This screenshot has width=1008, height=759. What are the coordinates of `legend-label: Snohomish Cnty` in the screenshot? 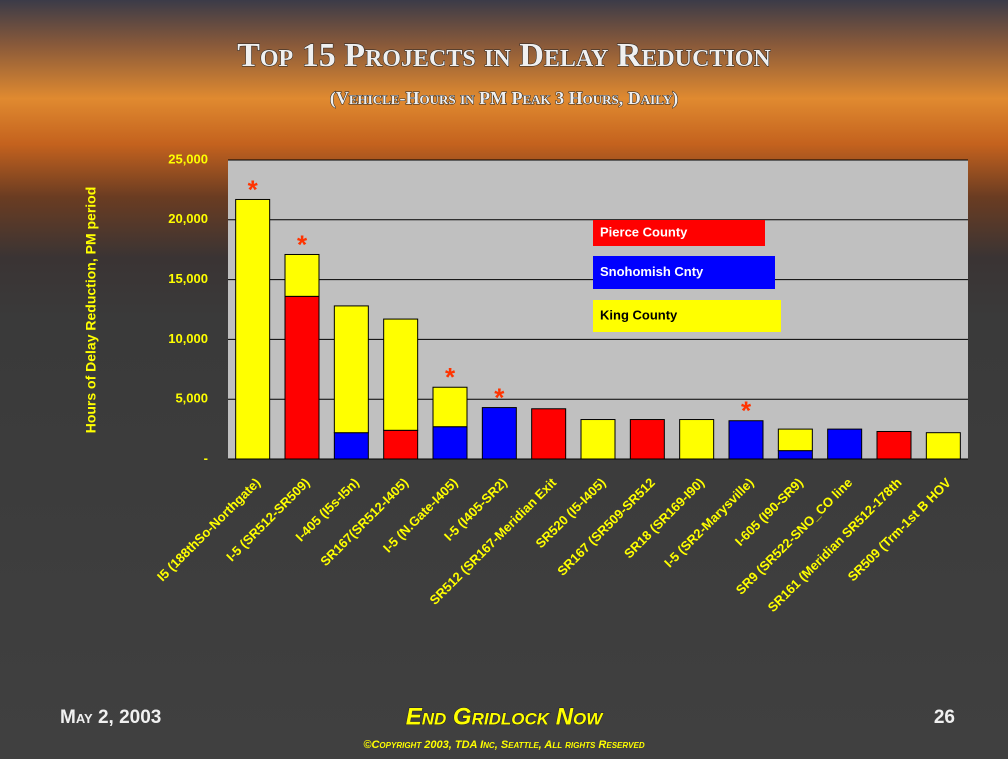 It's located at (652, 271).